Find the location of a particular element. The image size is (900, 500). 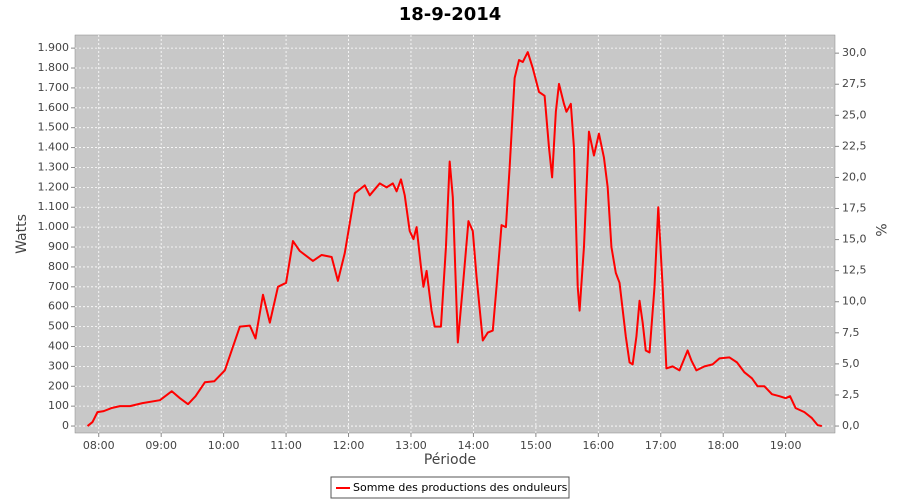

x-tick-label: 16:00 is located at coordinates (598, 445).